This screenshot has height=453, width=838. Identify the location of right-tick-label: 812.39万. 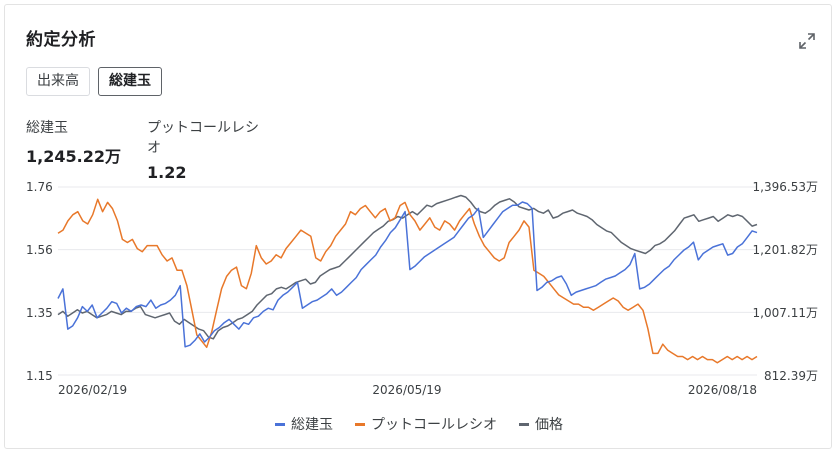
(791, 376).